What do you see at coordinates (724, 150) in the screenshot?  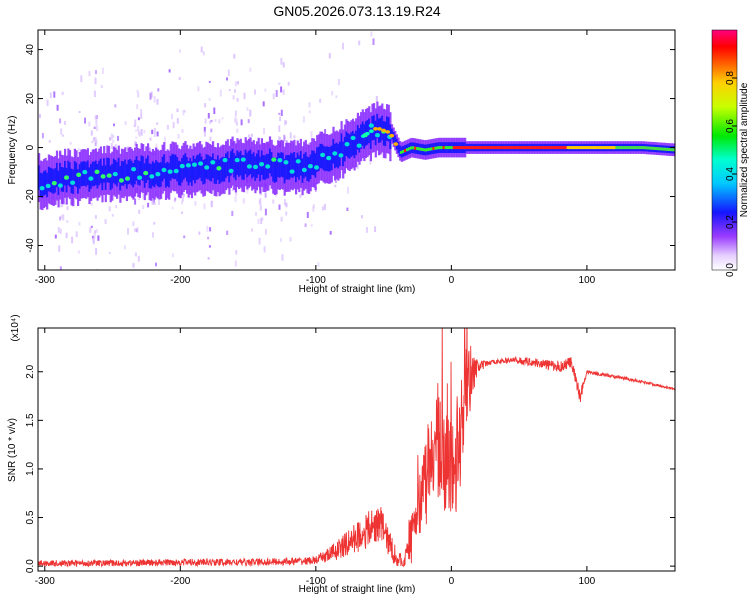 I see `colorbar-gradient` at bounding box center [724, 150].